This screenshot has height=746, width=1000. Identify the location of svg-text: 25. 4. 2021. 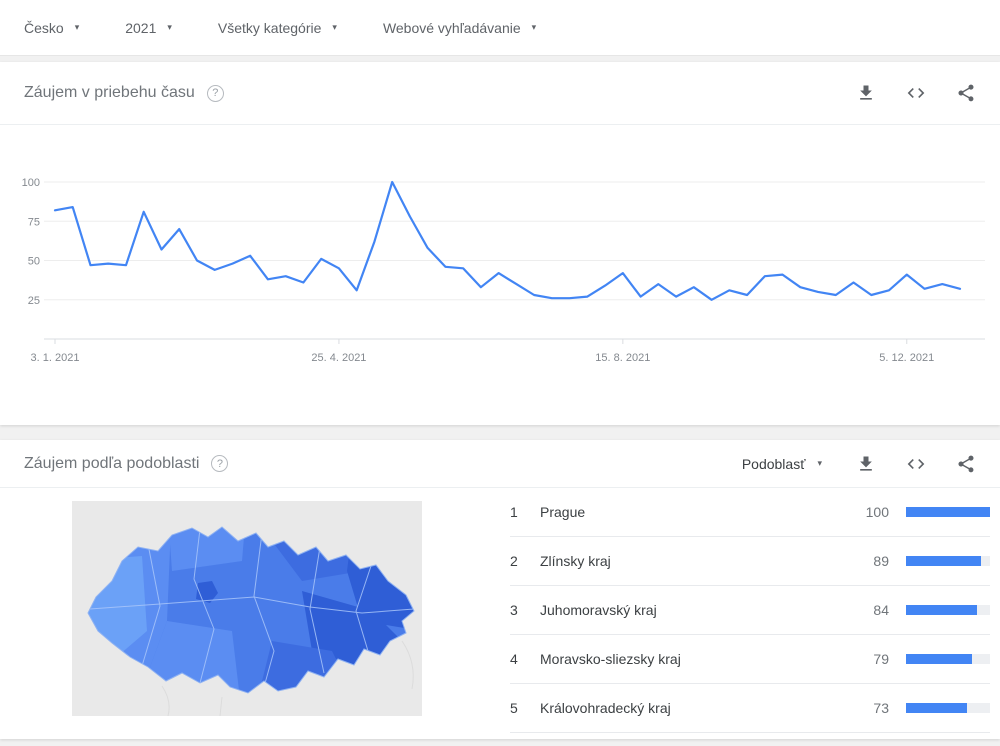
(338, 358).